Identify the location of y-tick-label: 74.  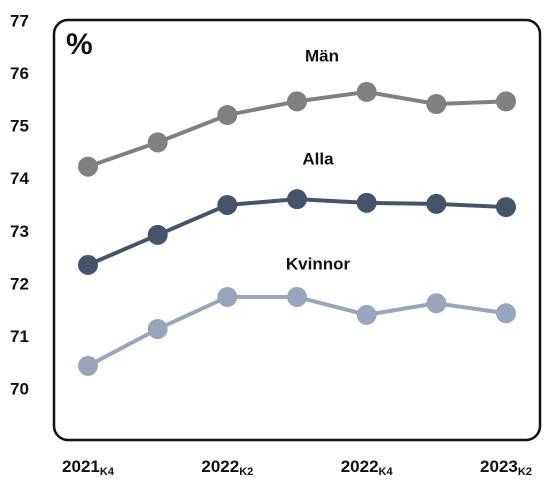
(19, 178).